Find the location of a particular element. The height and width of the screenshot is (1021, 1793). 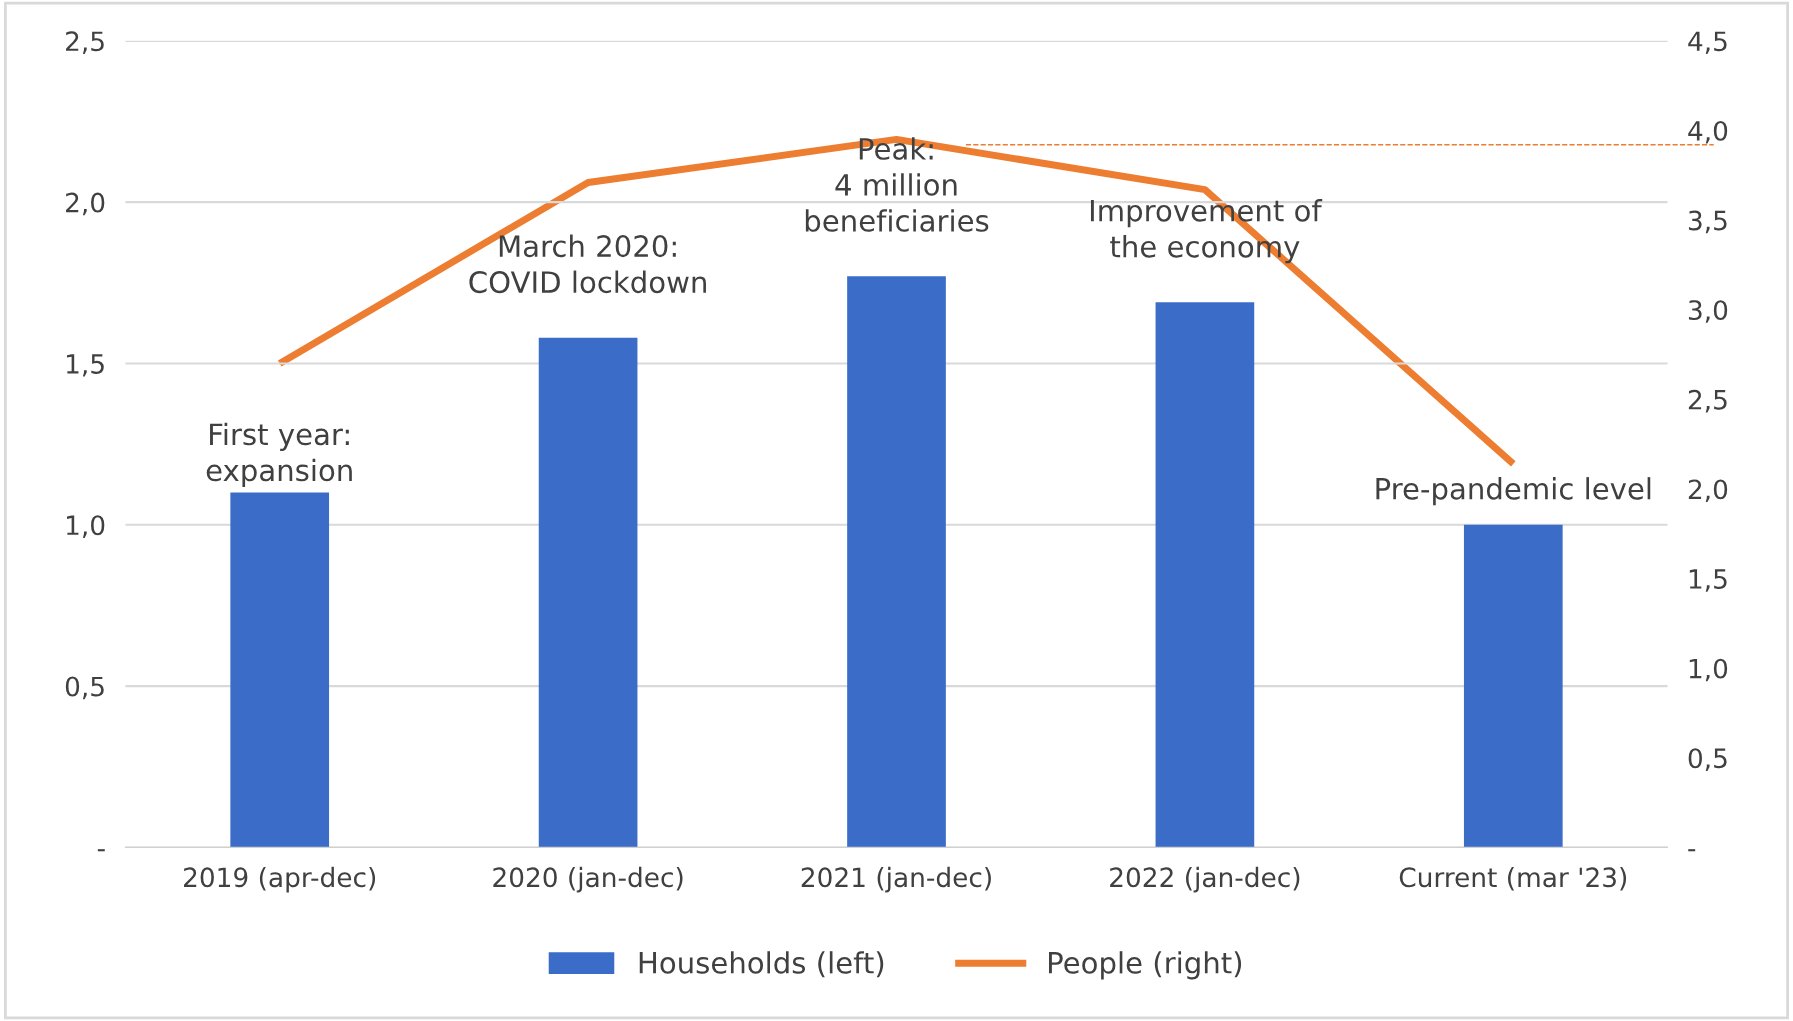

annotation: March 2020: COVID lockdown is located at coordinates (587, 264).